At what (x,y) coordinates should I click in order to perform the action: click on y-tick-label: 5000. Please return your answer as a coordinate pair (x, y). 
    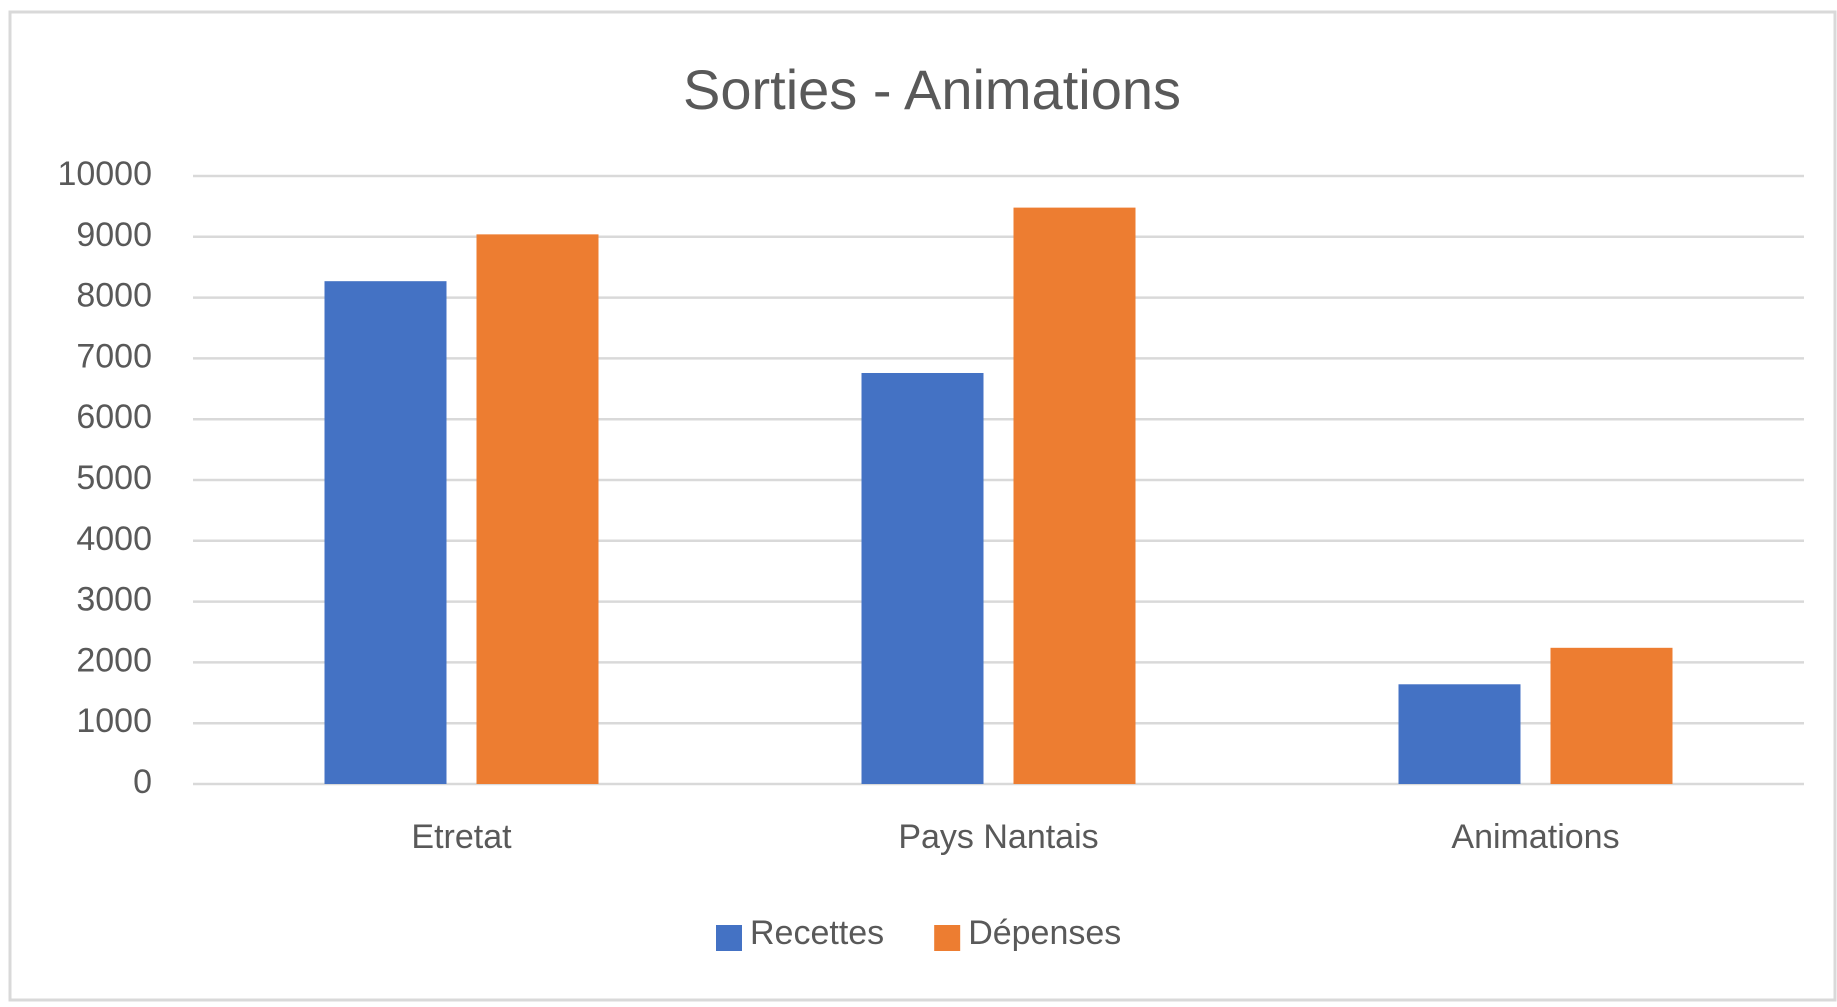
    Looking at the image, I should click on (114, 478).